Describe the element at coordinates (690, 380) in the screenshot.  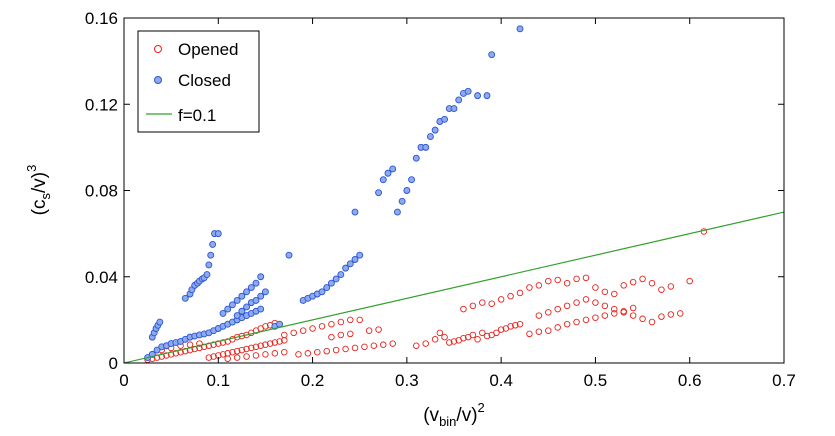
I see `x-tick-label: 0.6` at that location.